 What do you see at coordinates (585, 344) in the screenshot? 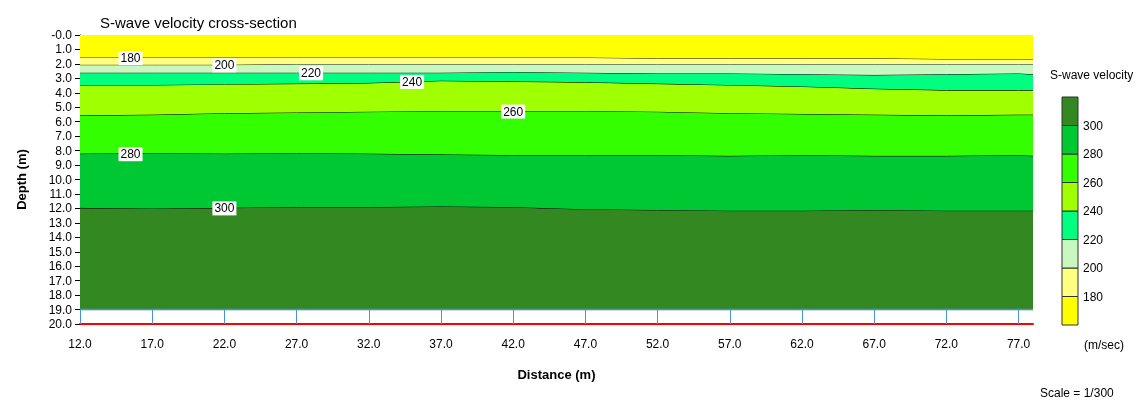
I see `x-tick-label: 47.0` at bounding box center [585, 344].